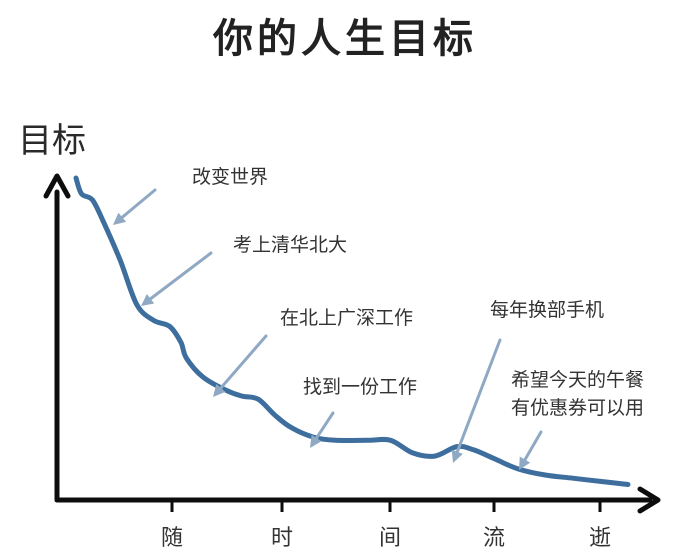  Describe the element at coordinates (244, 270) in the screenshot. I see `annotation: 考上清华北大` at that location.